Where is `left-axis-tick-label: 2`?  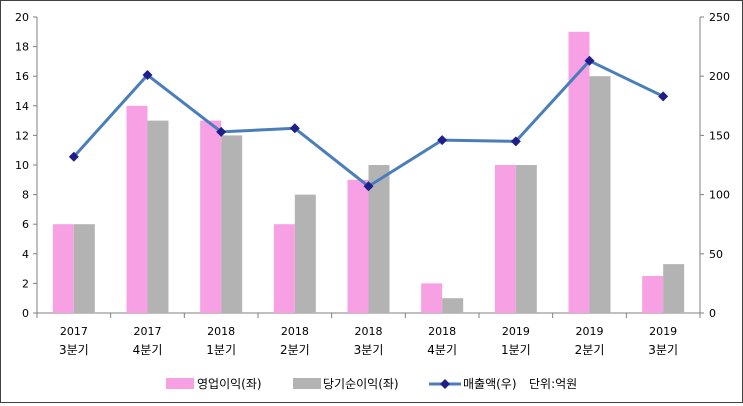 left-axis-tick-label: 2 is located at coordinates (25, 283).